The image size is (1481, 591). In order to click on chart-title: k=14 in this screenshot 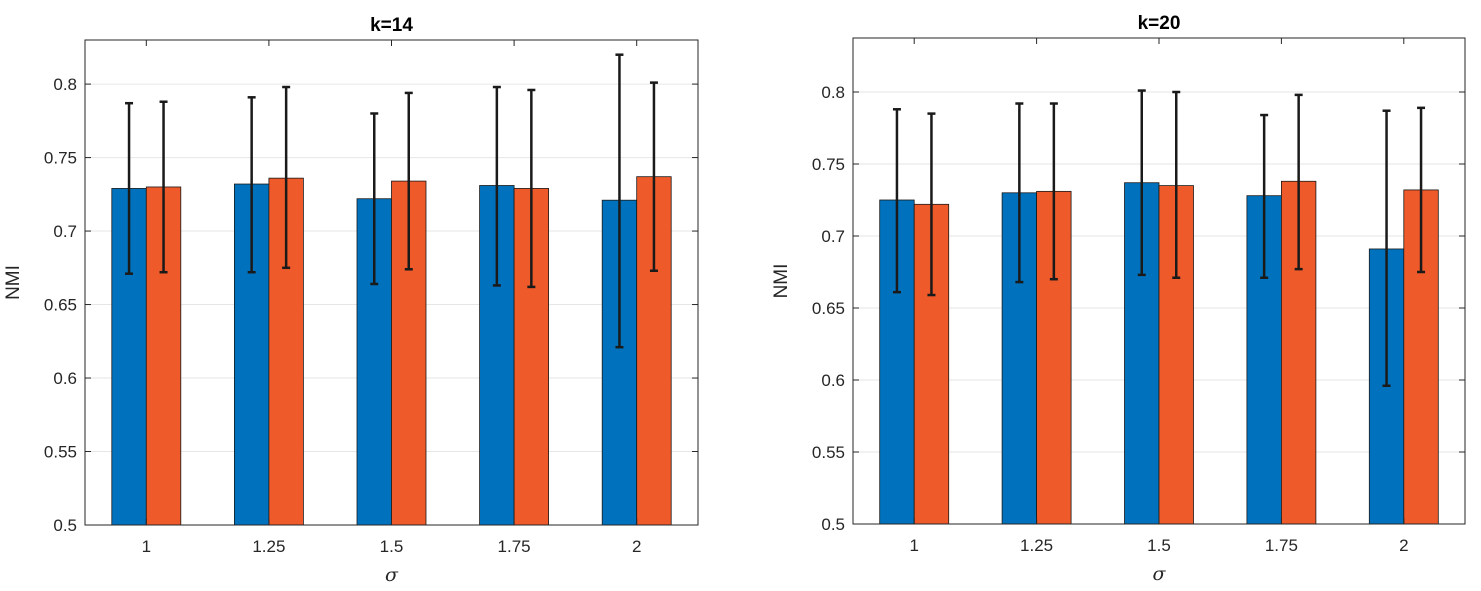, I will do `click(391, 25)`.